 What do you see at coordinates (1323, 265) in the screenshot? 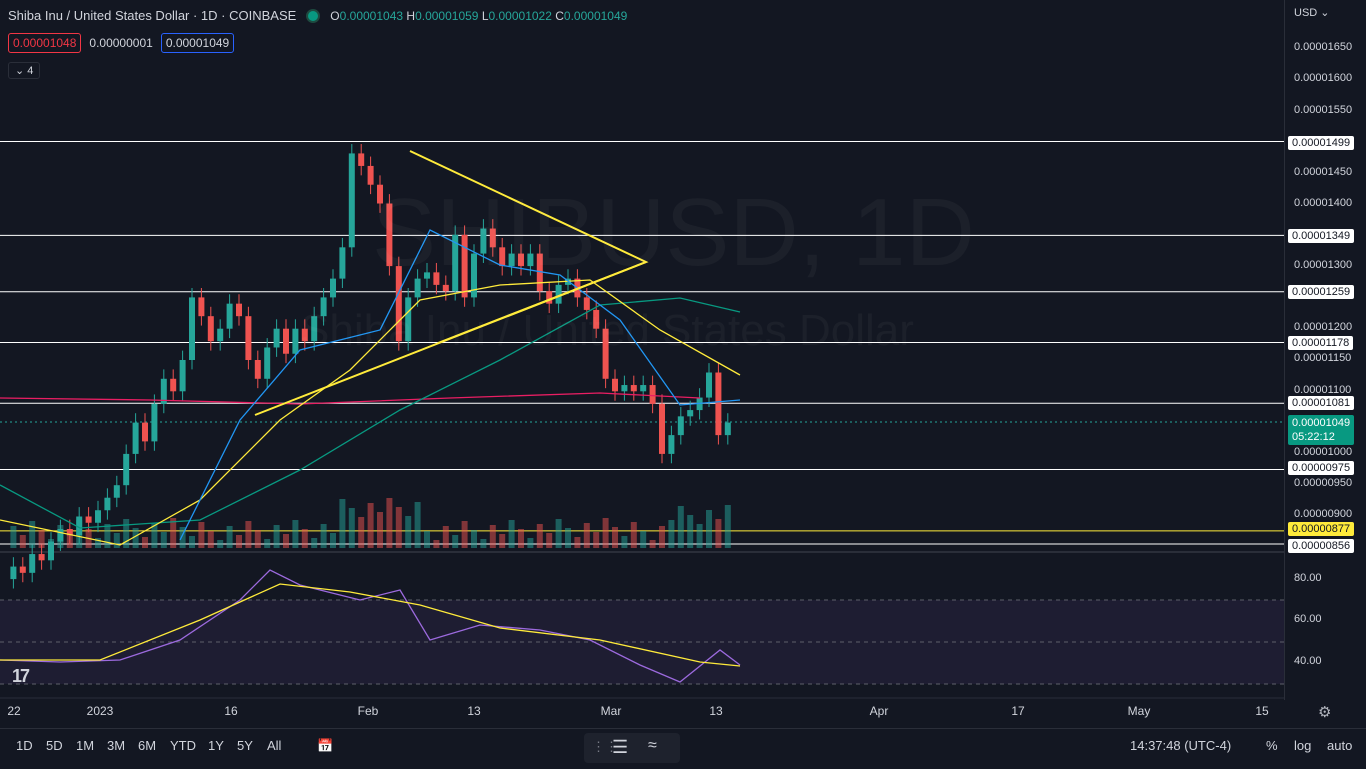
I see `price-axis-label: 0.00001300` at bounding box center [1323, 265].